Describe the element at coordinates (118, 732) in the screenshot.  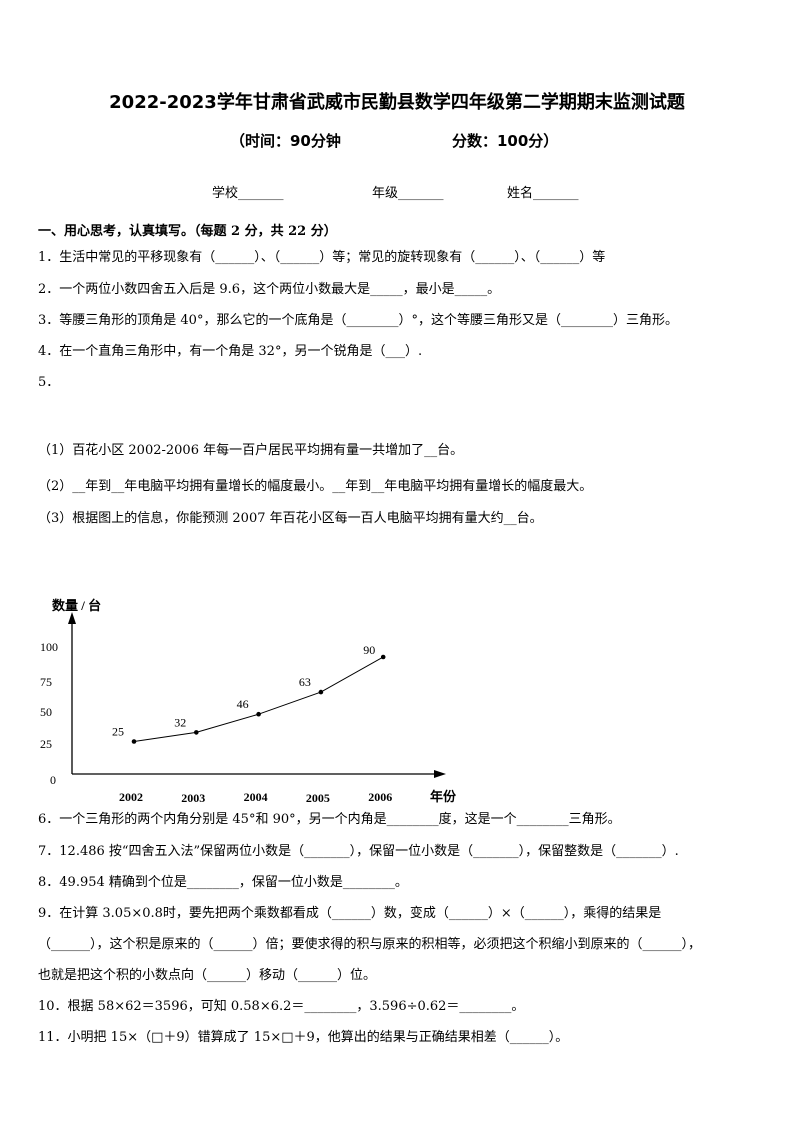
I see `data-label: 25` at that location.